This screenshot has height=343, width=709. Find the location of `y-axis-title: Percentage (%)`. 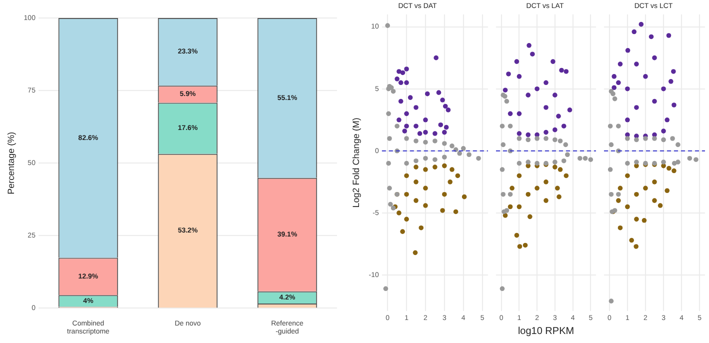

y-axis-title: Percentage (%) is located at coordinates (11, 163).